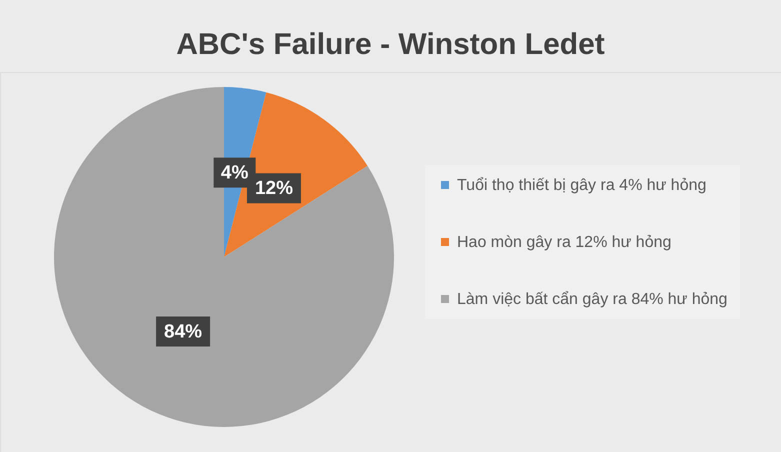  Describe the element at coordinates (390, 44) in the screenshot. I see `chart-title: ABC's Failure - Winston Ledet` at that location.